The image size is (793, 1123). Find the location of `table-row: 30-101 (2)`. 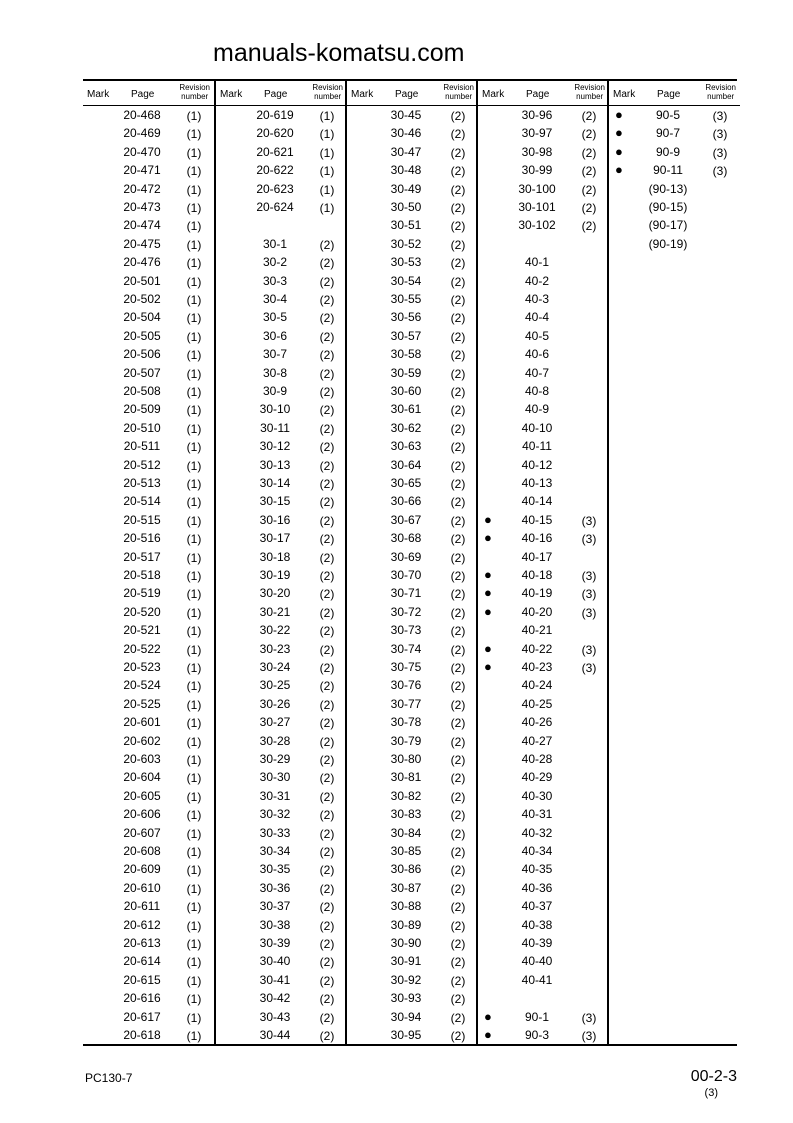

table-row: 30-101 (2) is located at coordinates (543, 208).